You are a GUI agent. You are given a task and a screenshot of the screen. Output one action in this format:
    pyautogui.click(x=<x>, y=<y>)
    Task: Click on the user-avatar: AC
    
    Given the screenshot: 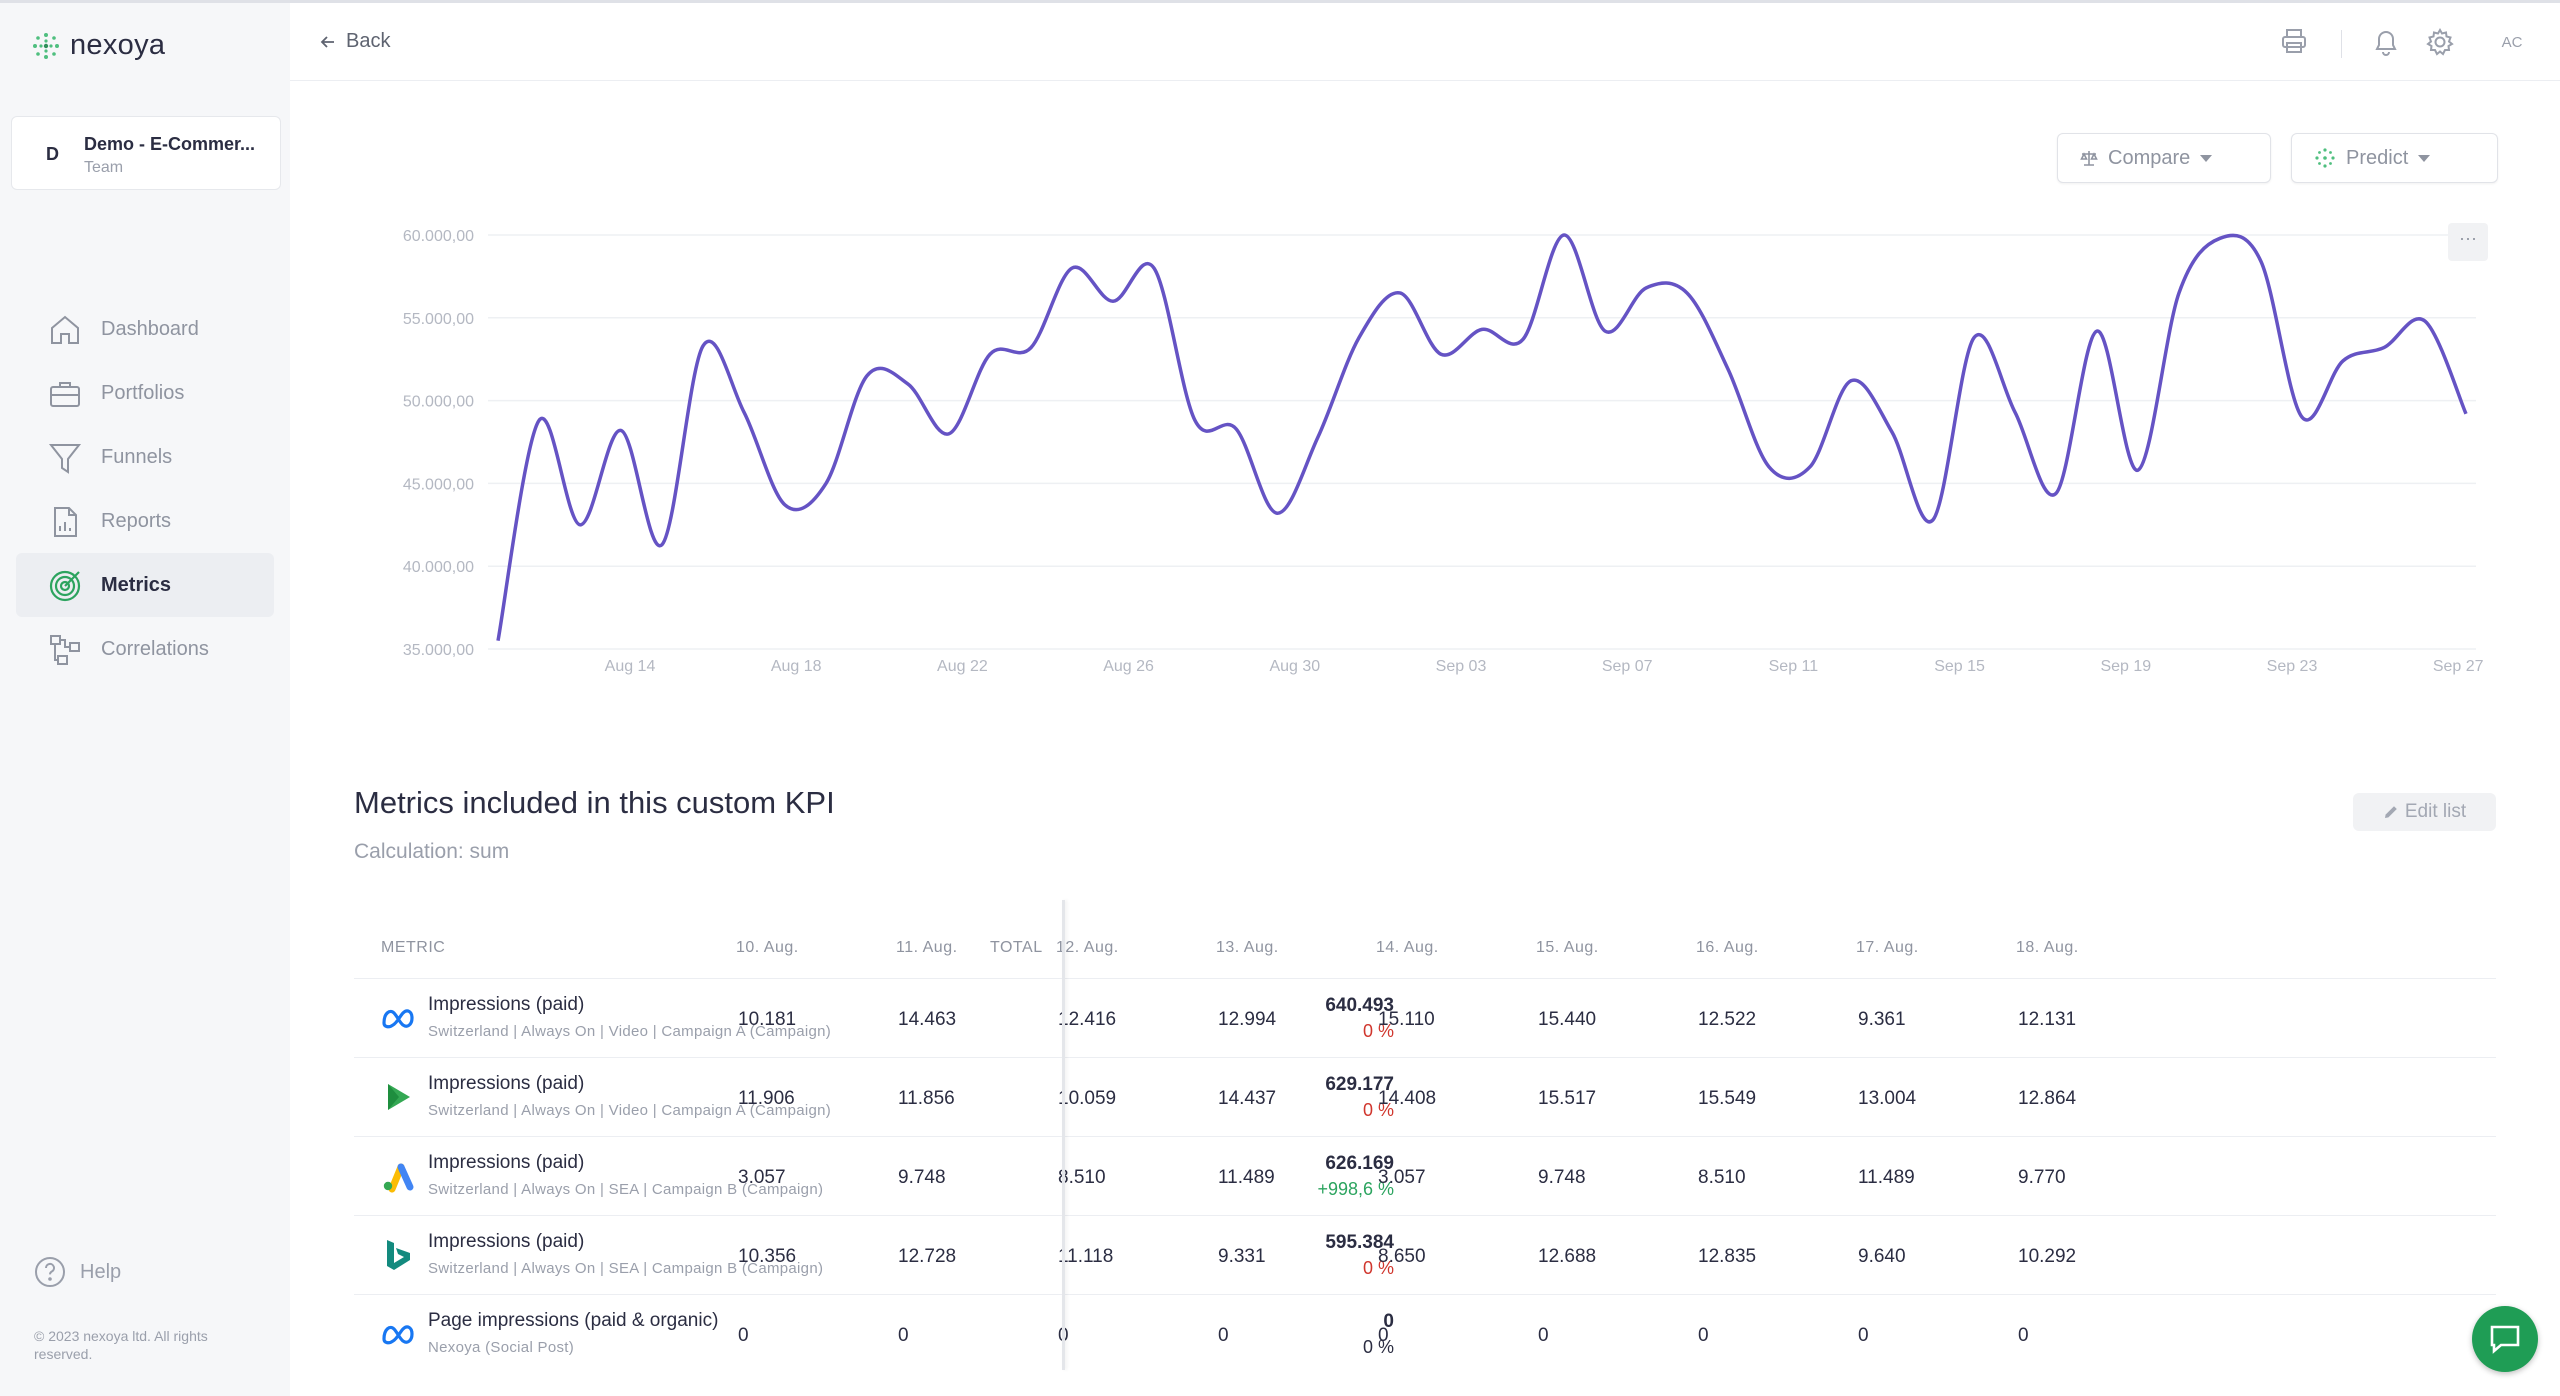 What is the action you would take?
    pyautogui.click(x=2512, y=42)
    